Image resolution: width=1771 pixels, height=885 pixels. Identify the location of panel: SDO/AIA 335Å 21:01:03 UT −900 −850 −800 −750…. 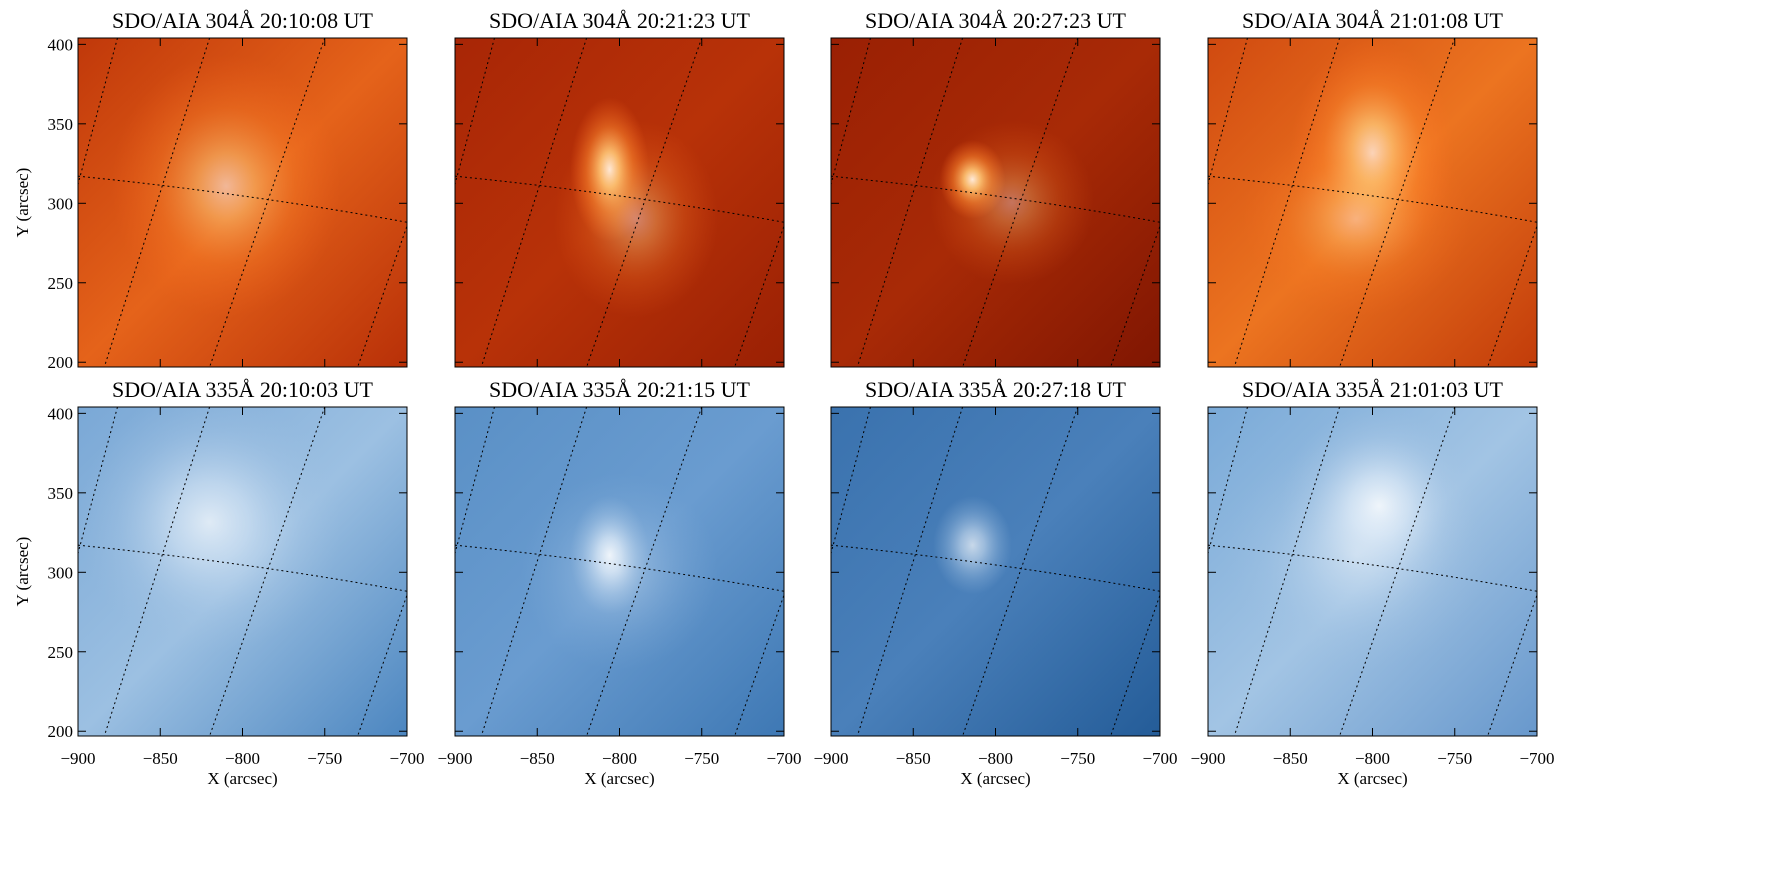
(1372, 582).